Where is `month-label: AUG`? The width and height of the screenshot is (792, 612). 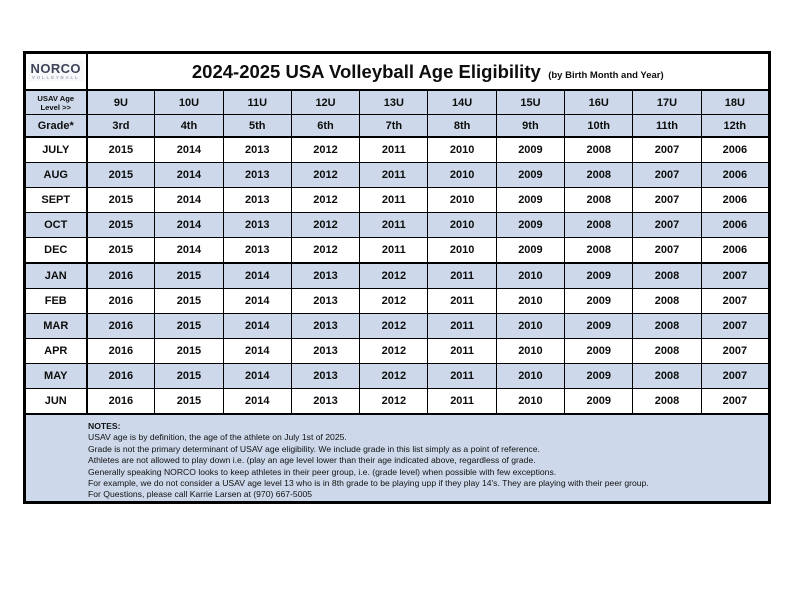
month-label: AUG is located at coordinates (56, 175).